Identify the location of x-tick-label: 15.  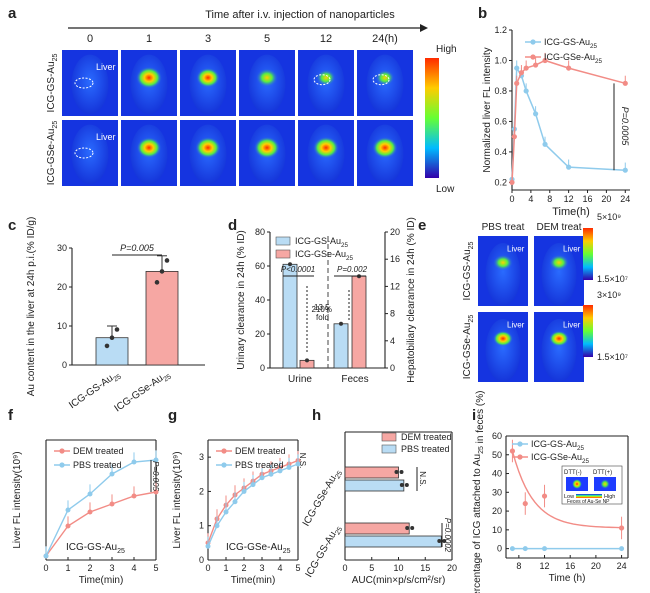
(425, 568).